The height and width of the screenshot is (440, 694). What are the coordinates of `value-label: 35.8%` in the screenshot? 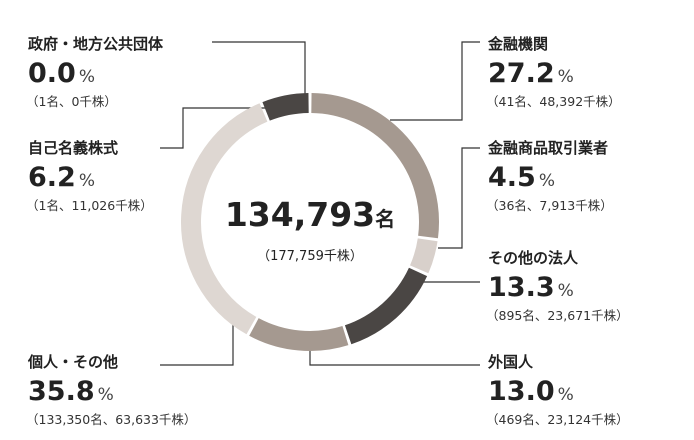 It's located at (71, 391).